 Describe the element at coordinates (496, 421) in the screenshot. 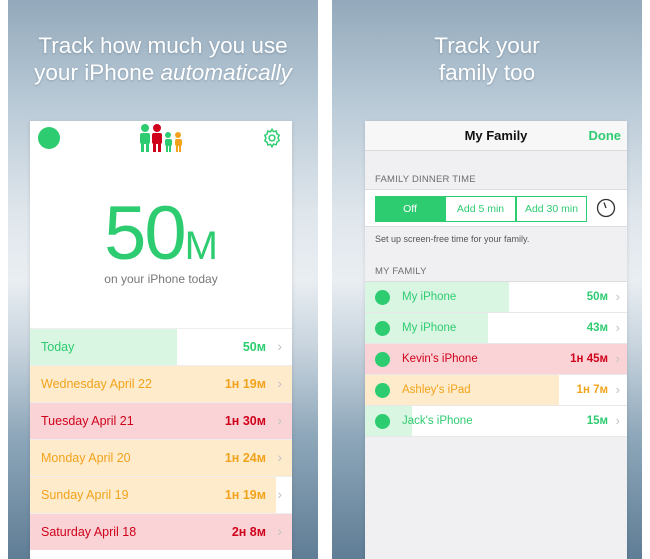

I see `family-member-row: Jack's iPhone 15м ›` at that location.